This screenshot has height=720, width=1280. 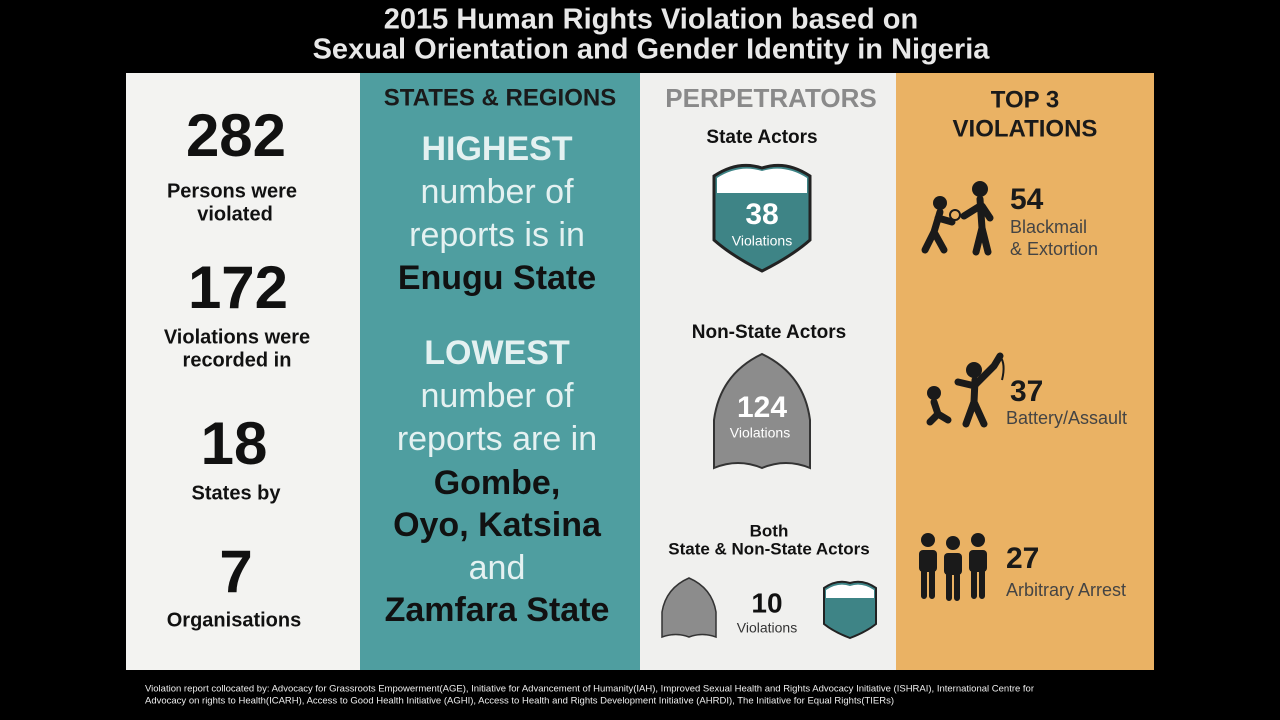 What do you see at coordinates (762, 407) in the screenshot?
I see `group-count: 124` at bounding box center [762, 407].